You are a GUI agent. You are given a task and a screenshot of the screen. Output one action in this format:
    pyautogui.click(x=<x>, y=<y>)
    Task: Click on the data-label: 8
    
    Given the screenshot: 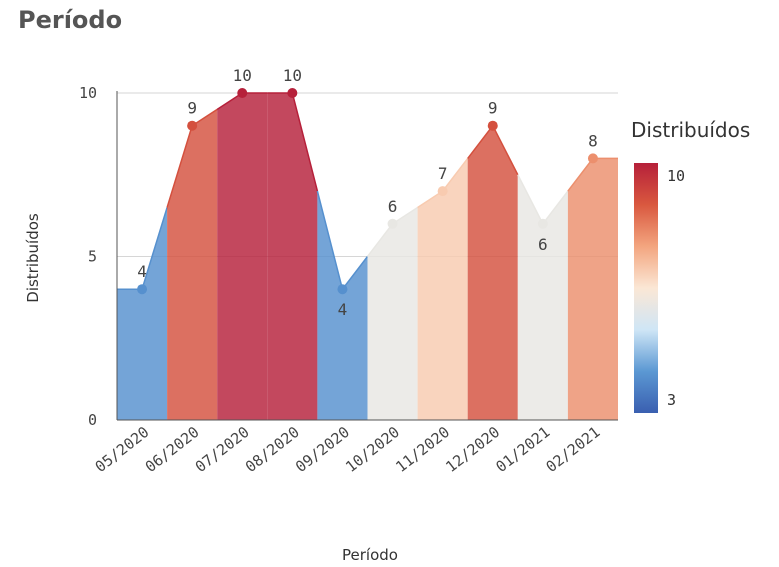 What is the action you would take?
    pyautogui.click(x=593, y=140)
    